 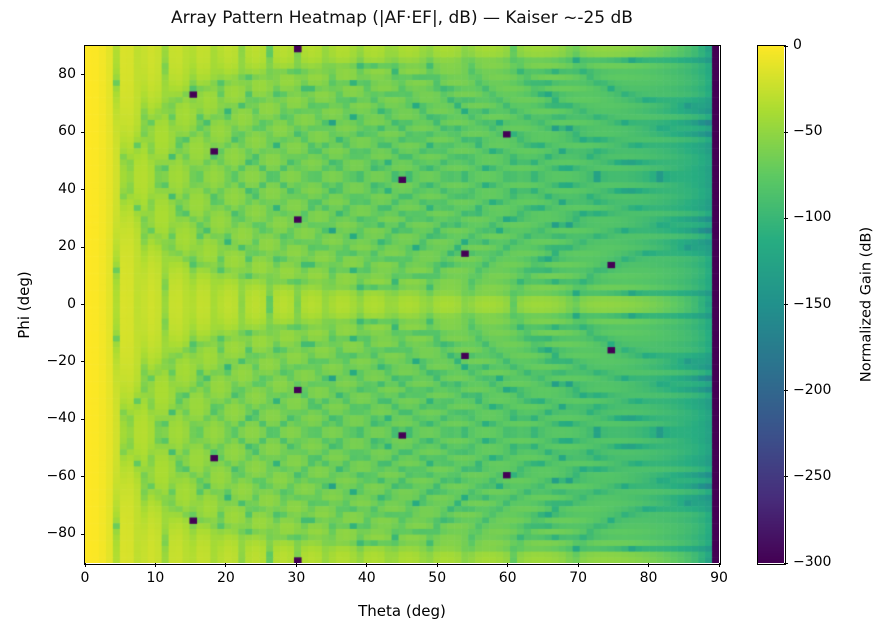 I want to click on colorbar-canvas, so click(x=771, y=304).